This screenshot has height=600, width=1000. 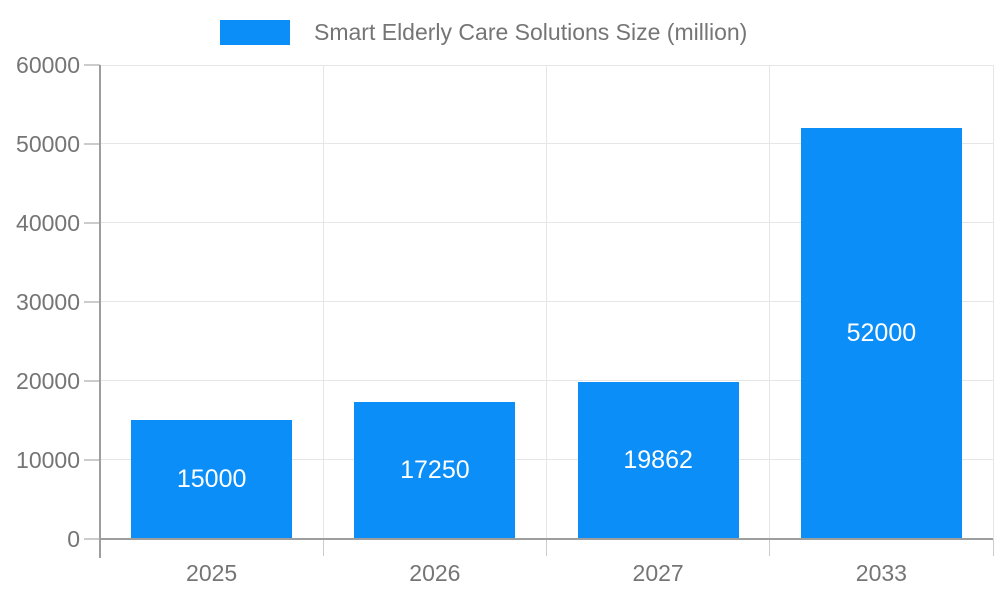 I want to click on x-axis-line, so click(x=546, y=538).